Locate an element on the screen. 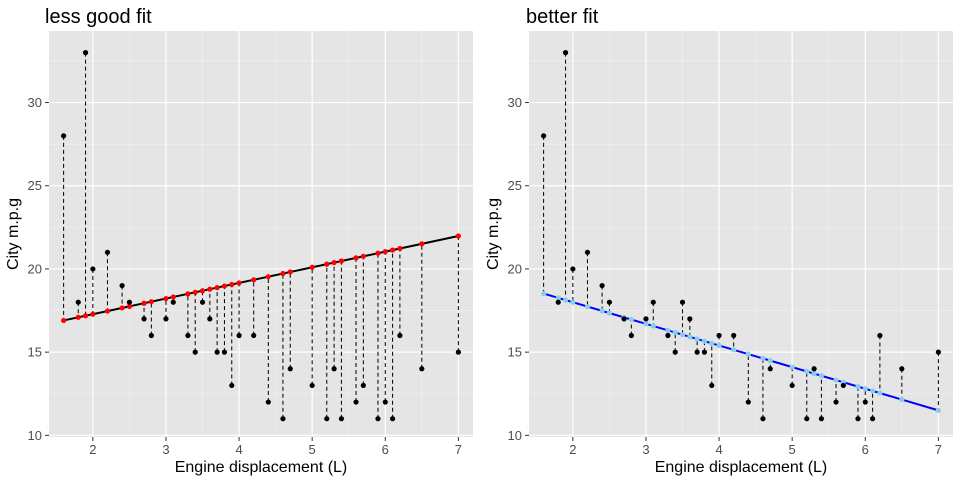 The width and height of the screenshot is (960, 480). x-tick-label: 6 is located at coordinates (385, 449).